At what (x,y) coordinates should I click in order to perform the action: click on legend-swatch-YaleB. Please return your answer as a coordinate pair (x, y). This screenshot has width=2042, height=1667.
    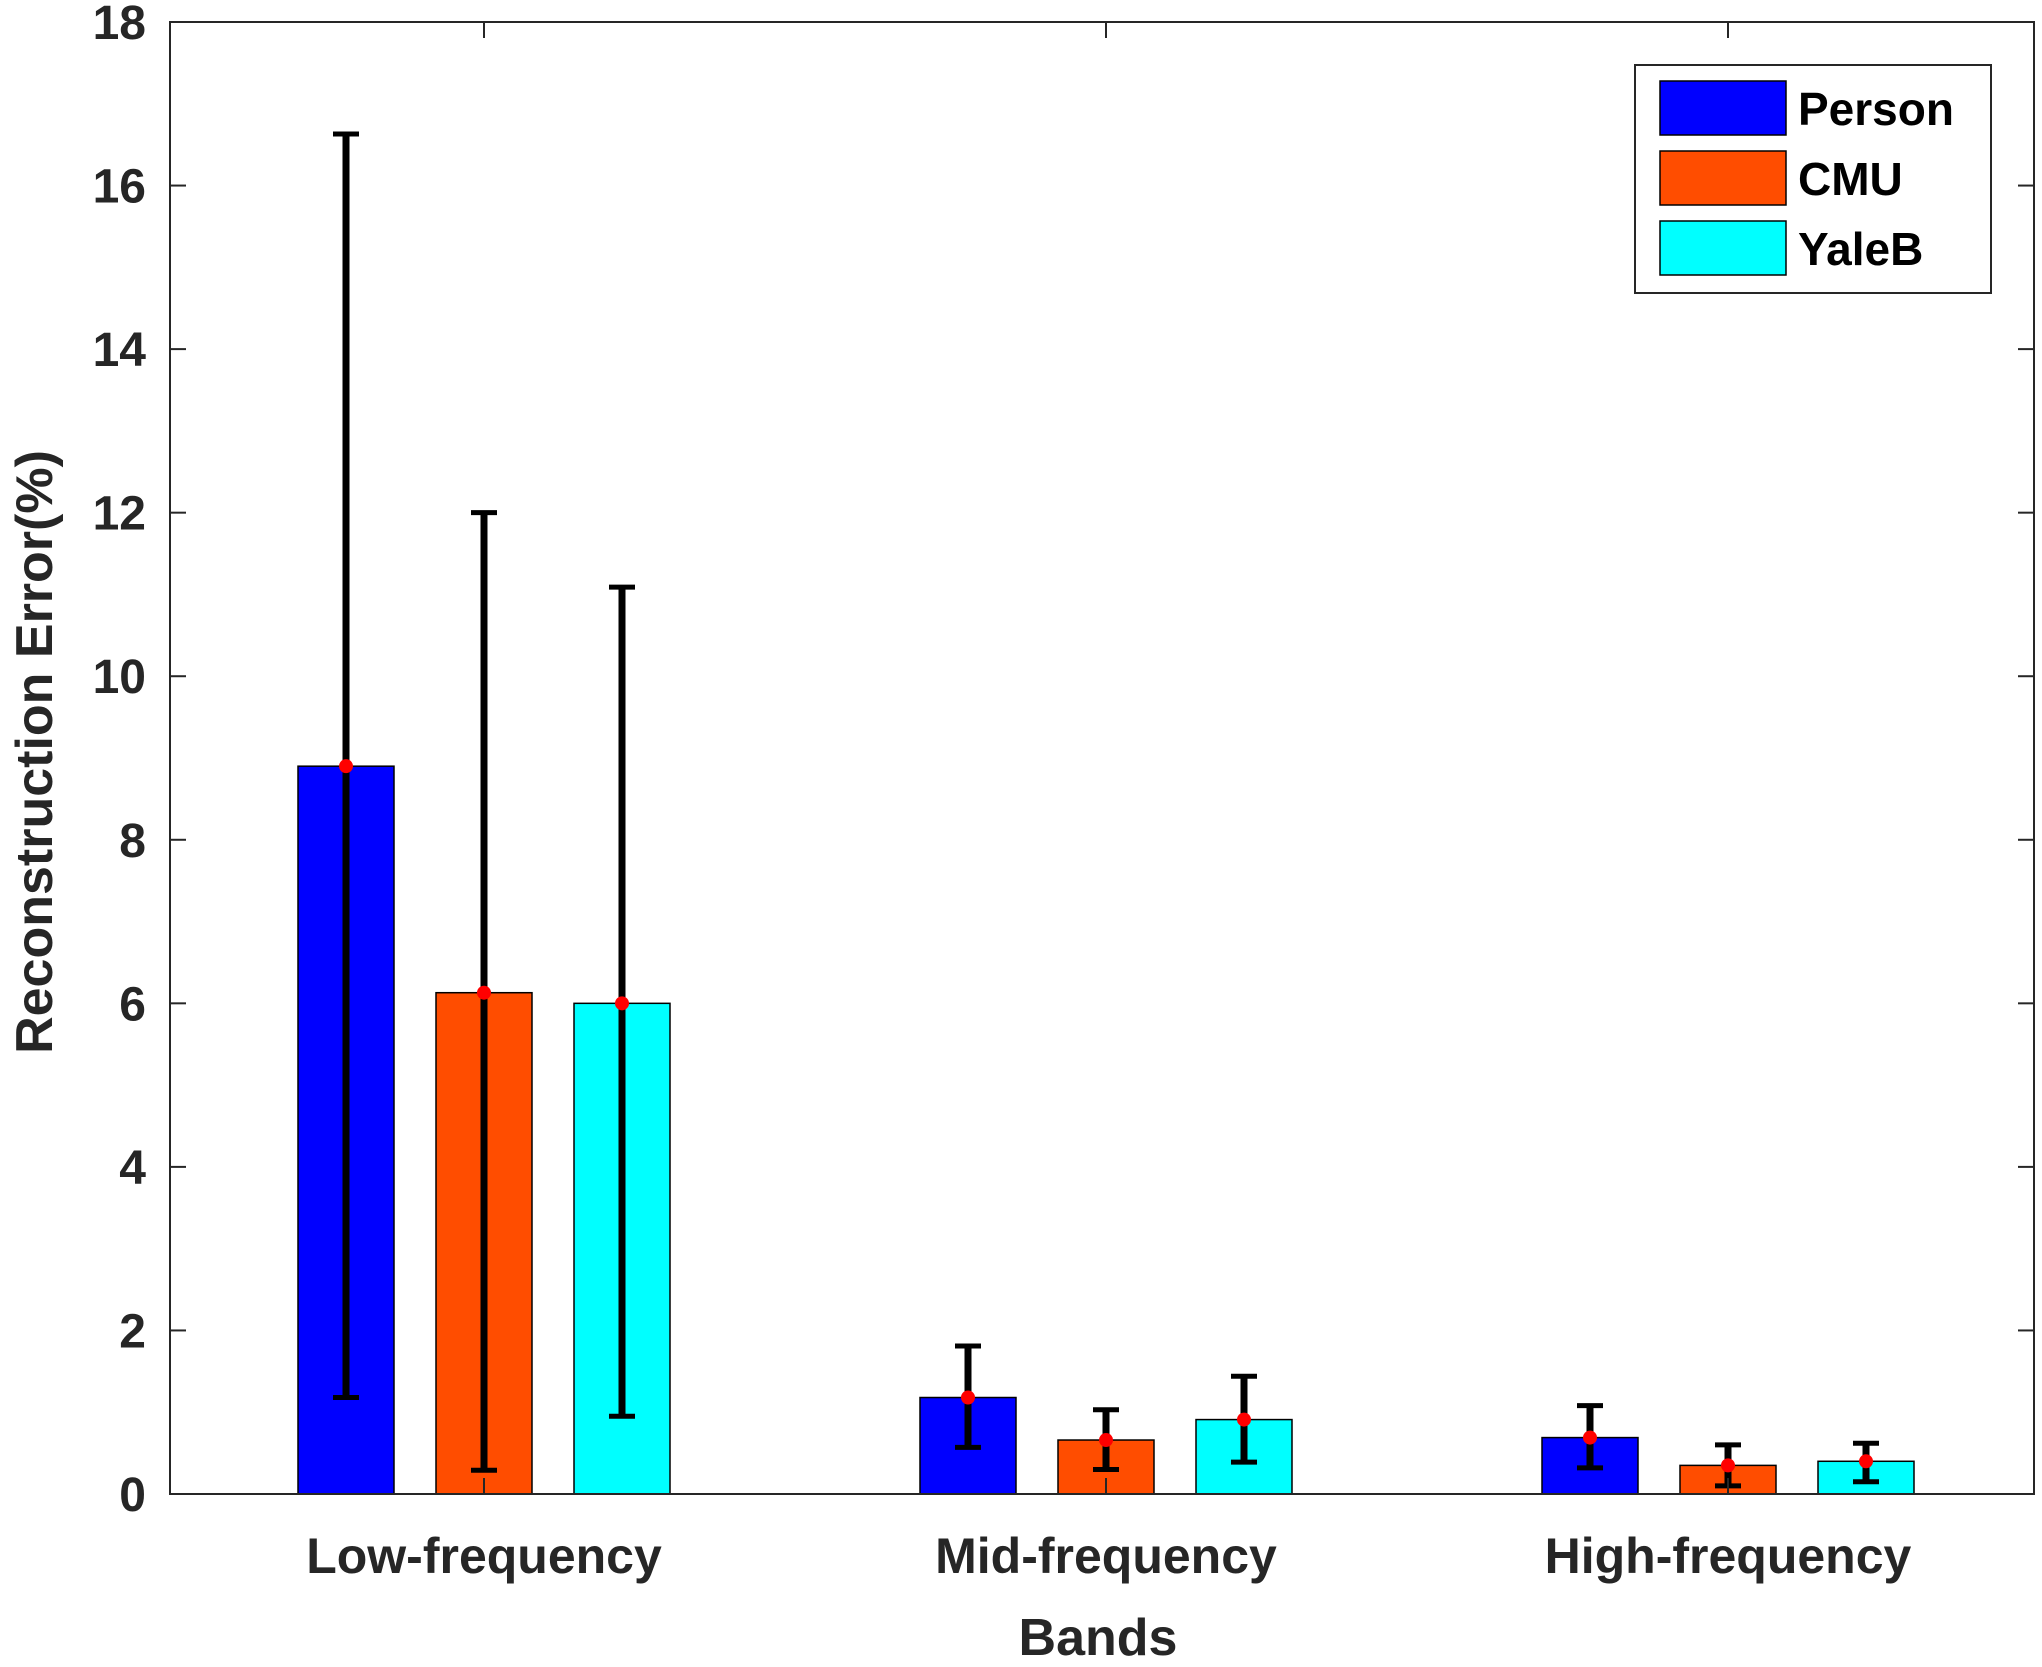
    Looking at the image, I should click on (1723, 248).